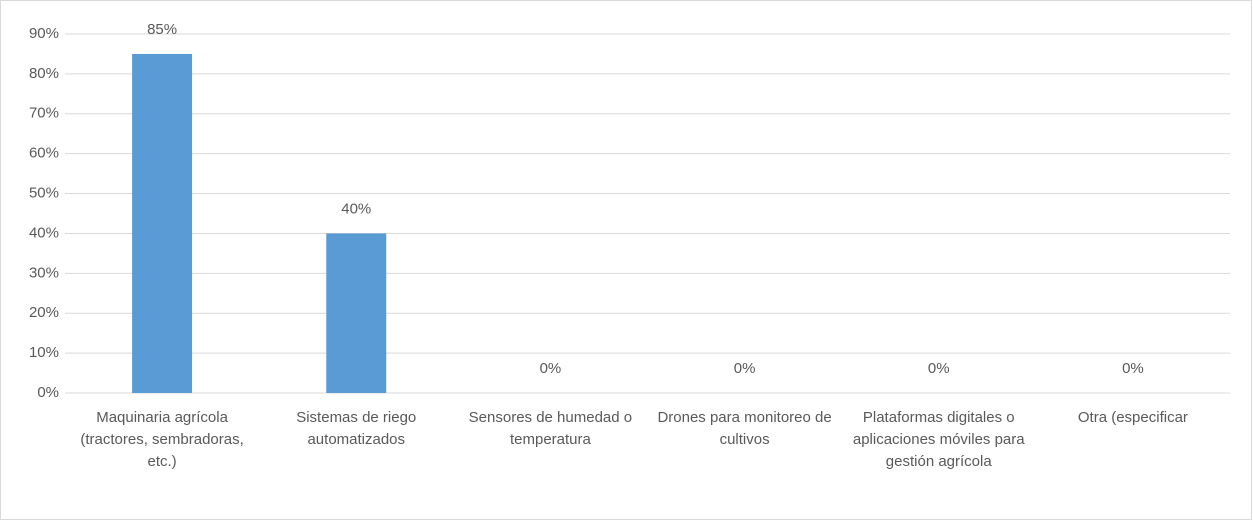 This screenshot has width=1253, height=521. Describe the element at coordinates (356, 208) in the screenshot. I see `data-label: 40%` at that location.